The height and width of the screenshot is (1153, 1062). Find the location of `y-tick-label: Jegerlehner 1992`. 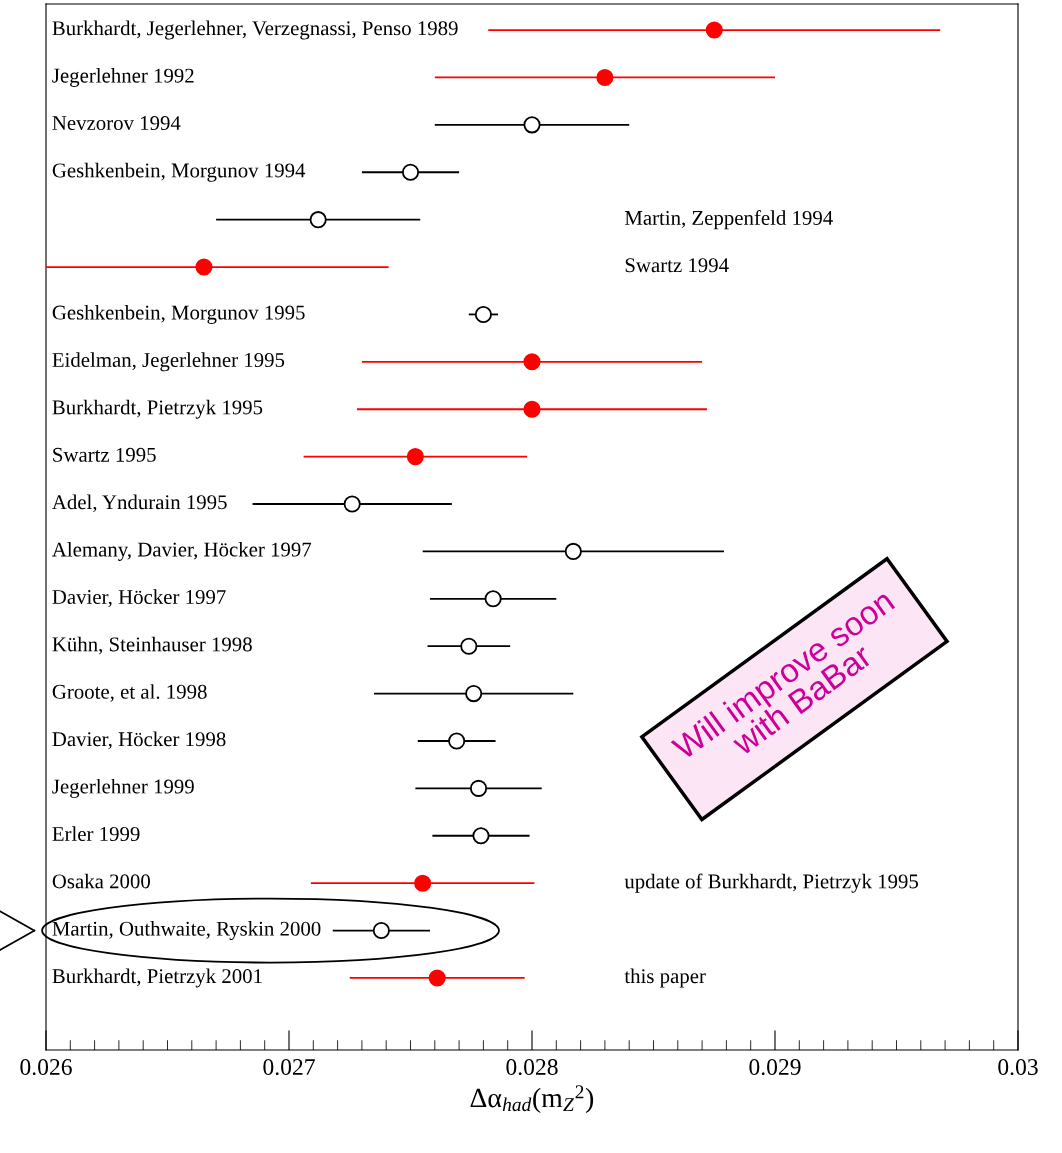

y-tick-label: Jegerlehner 1992 is located at coordinates (123, 77).